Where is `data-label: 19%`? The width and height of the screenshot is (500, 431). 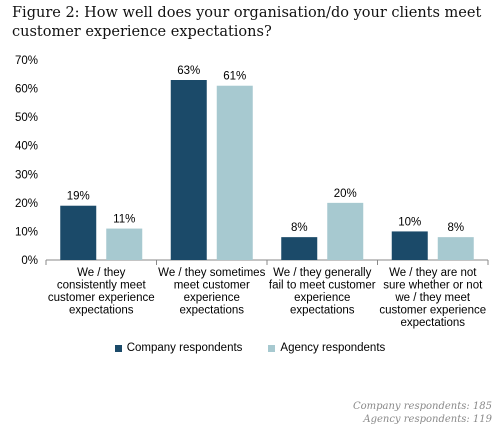
data-label: 19% is located at coordinates (78, 197).